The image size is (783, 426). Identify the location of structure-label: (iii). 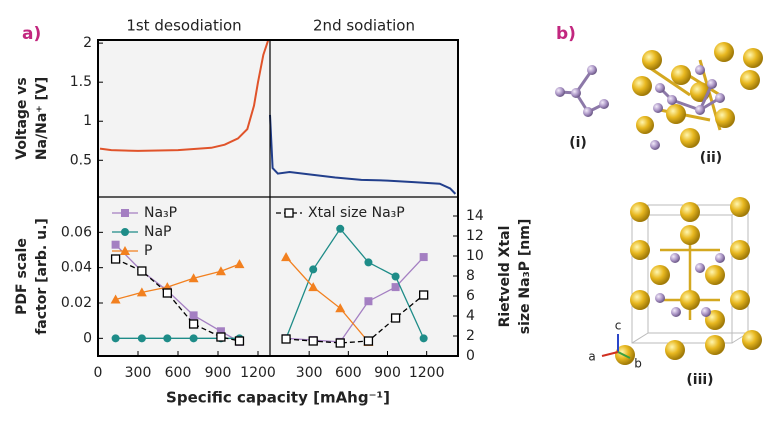
(699, 380).